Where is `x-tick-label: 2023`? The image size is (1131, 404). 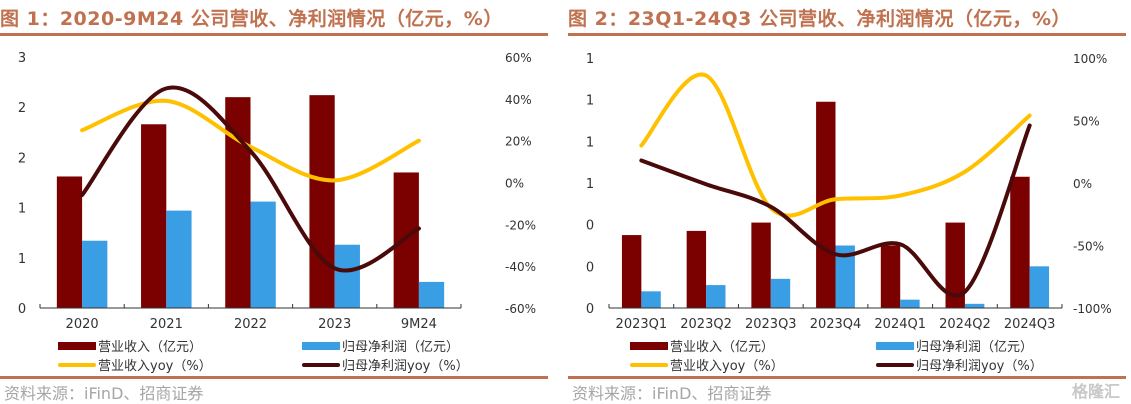 x-tick-label: 2023 is located at coordinates (334, 323).